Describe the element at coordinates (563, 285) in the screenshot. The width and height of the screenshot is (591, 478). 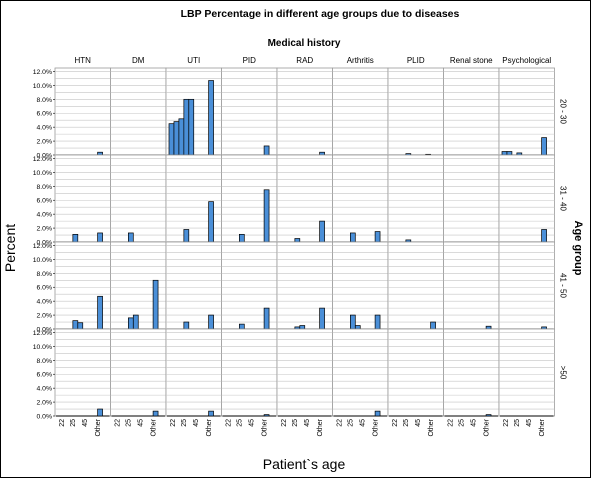
I see `row-strip-label: 41 - 50` at that location.